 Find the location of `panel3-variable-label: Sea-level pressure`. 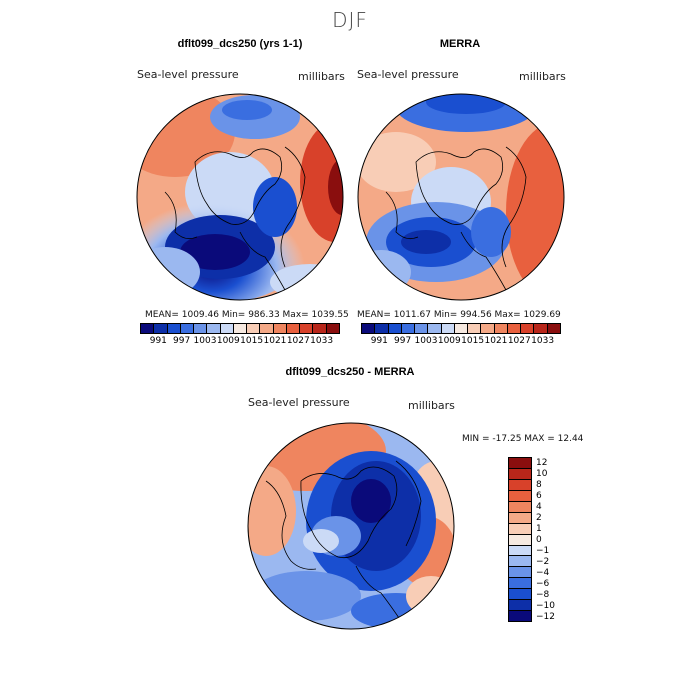

panel3-variable-label: Sea-level pressure is located at coordinates (299, 402).